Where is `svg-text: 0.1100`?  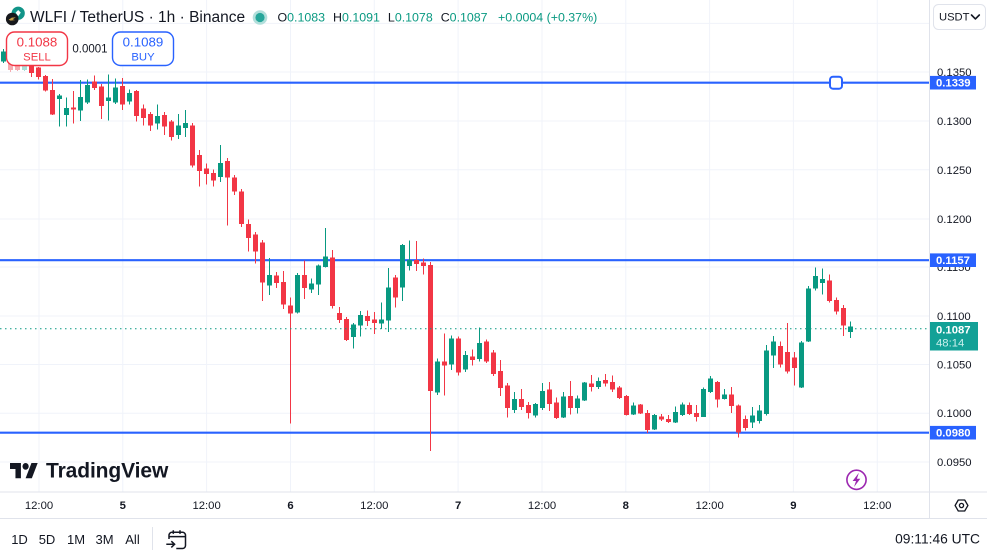
svg-text: 0.1100 is located at coordinates (954, 317).